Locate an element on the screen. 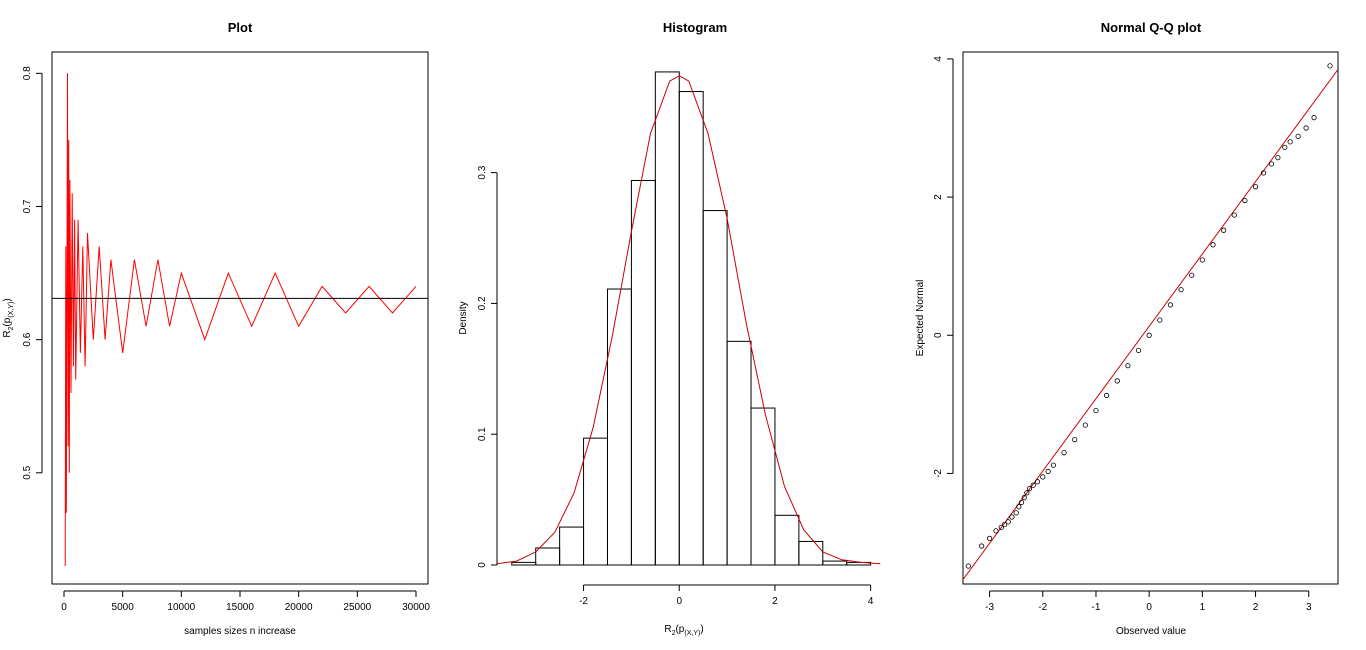 The image size is (1366, 650). plot-x-tick-label: 30000 is located at coordinates (416, 607).